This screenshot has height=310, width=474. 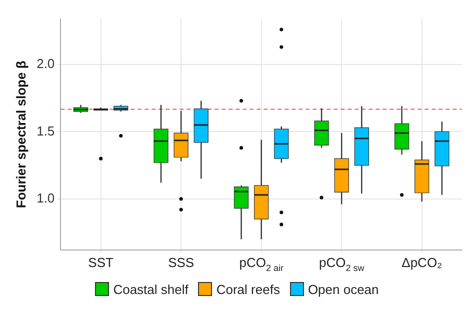 What do you see at coordinates (422, 262) in the screenshot?
I see `x-tick-label: ΔpCO₂` at bounding box center [422, 262].